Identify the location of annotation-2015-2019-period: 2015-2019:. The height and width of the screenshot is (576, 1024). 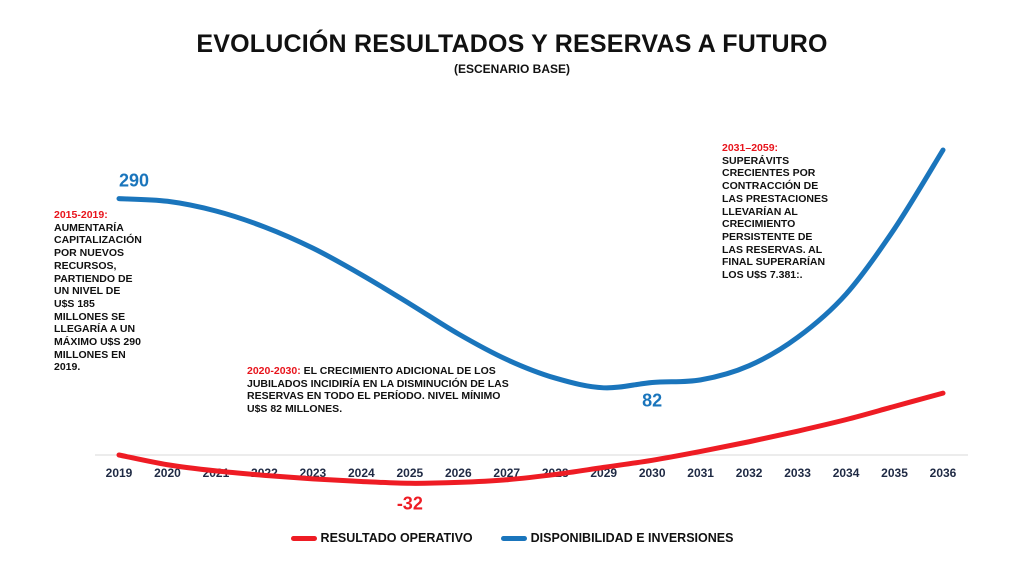
(81, 215).